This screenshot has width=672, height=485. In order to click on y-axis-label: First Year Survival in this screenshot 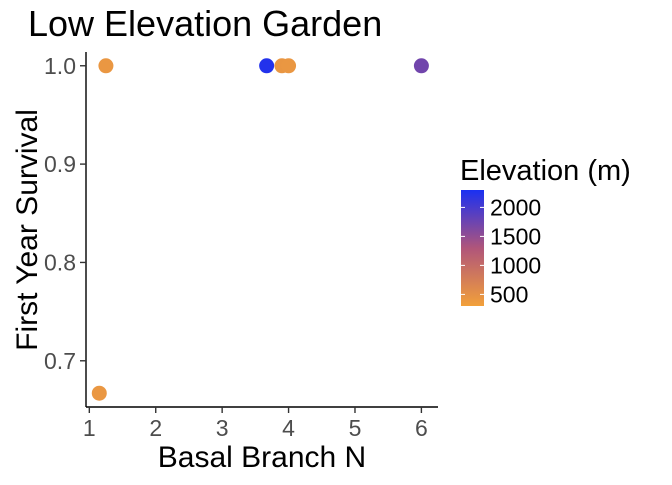, I will do `click(27, 230)`.